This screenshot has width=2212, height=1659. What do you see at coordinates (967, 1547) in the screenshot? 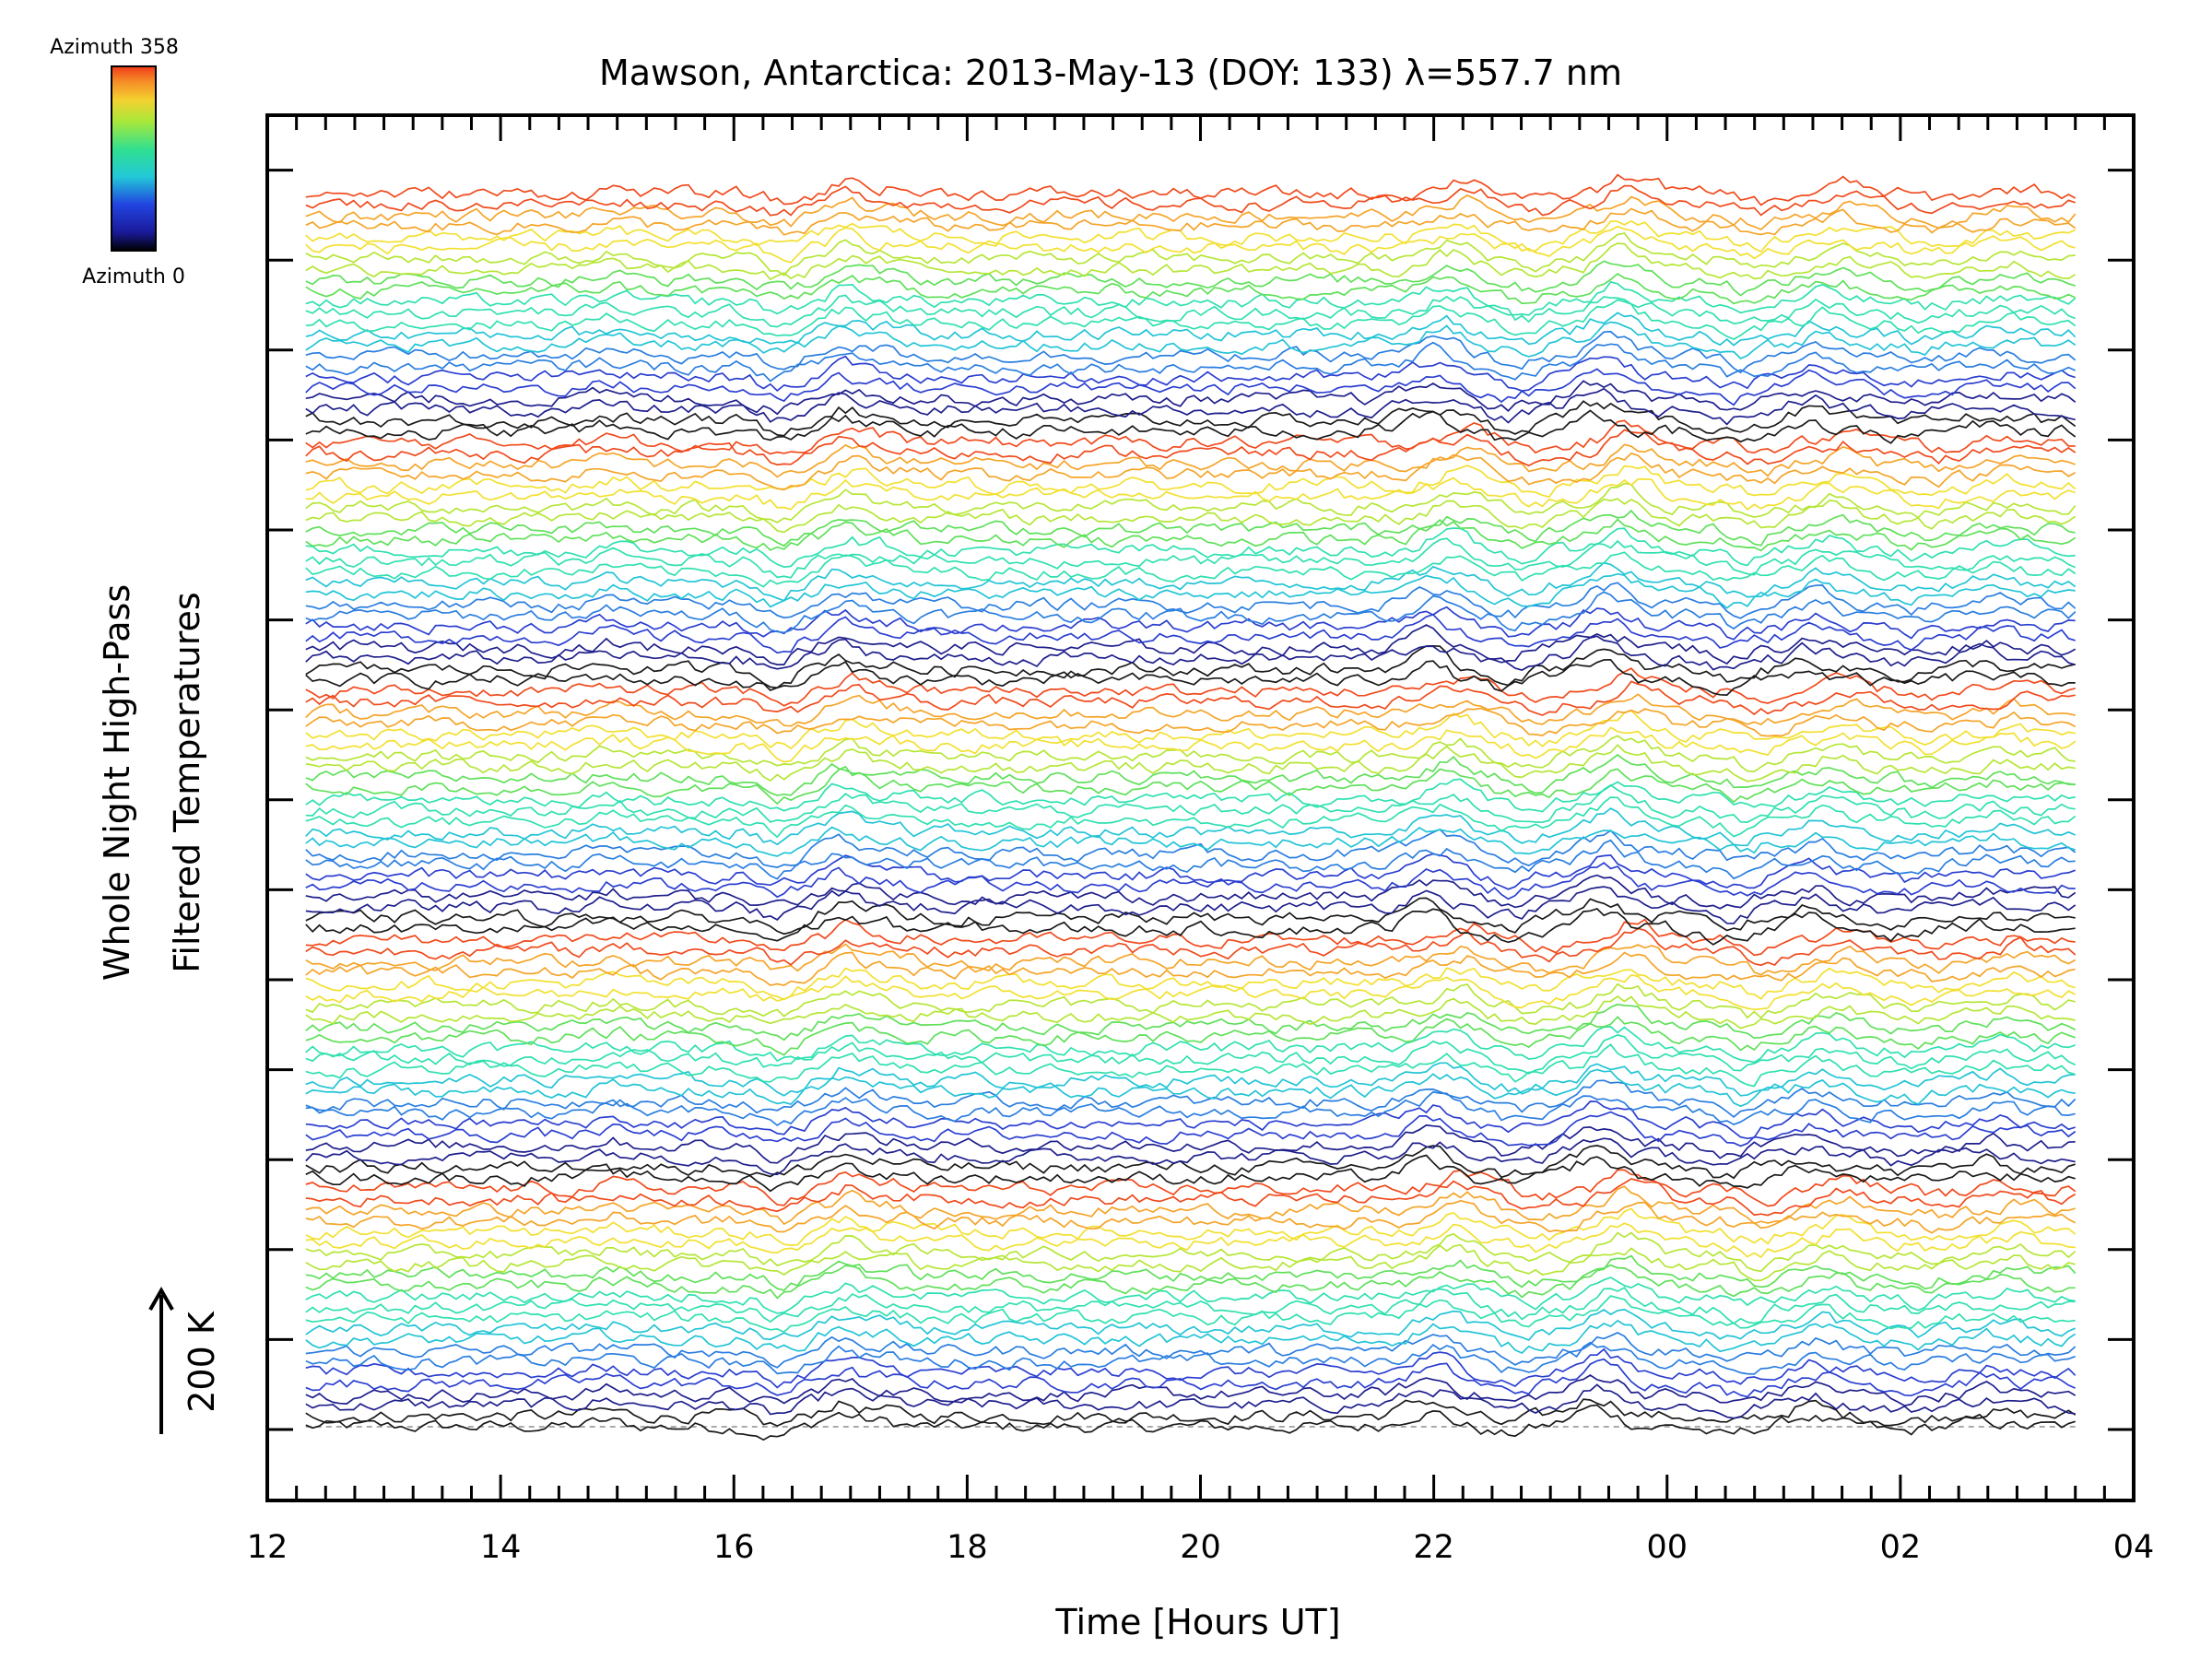
I see `x-tick-label: 18` at bounding box center [967, 1547].